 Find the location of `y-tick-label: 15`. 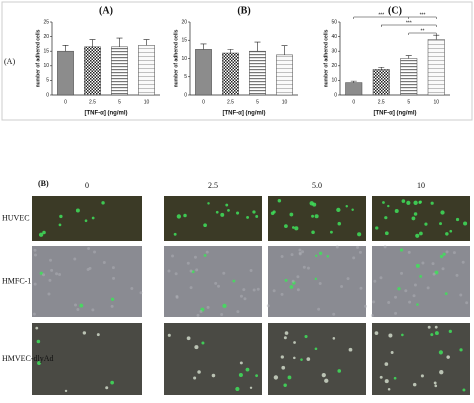

y-tick-label: 15 is located at coordinates (184, 41).